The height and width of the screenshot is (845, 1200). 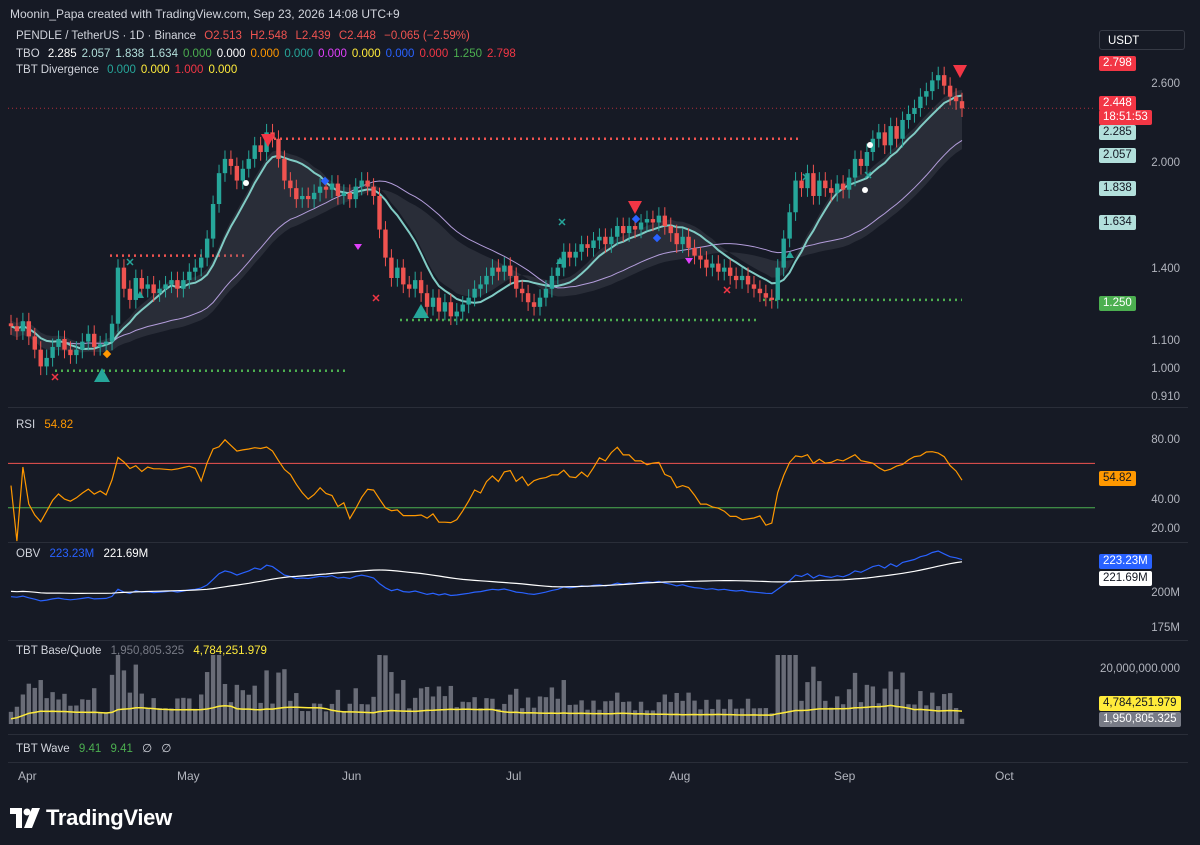 What do you see at coordinates (231, 54) in the screenshot?
I see `tbo-value-5: 0.000` at bounding box center [231, 54].